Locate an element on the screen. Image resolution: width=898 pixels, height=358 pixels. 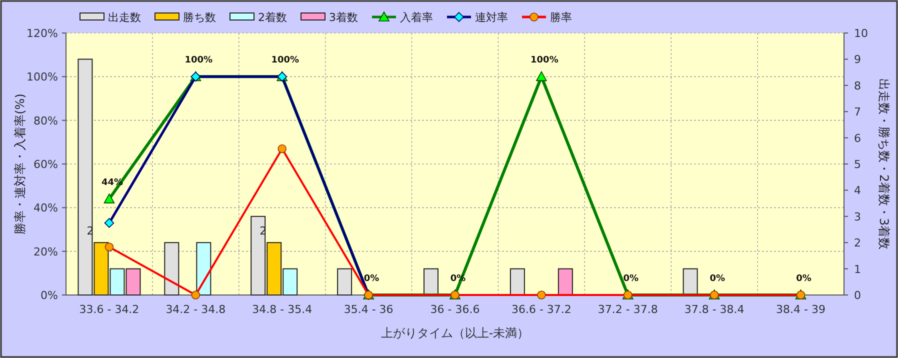
legend-label: 勝率 is located at coordinates (561, 17).